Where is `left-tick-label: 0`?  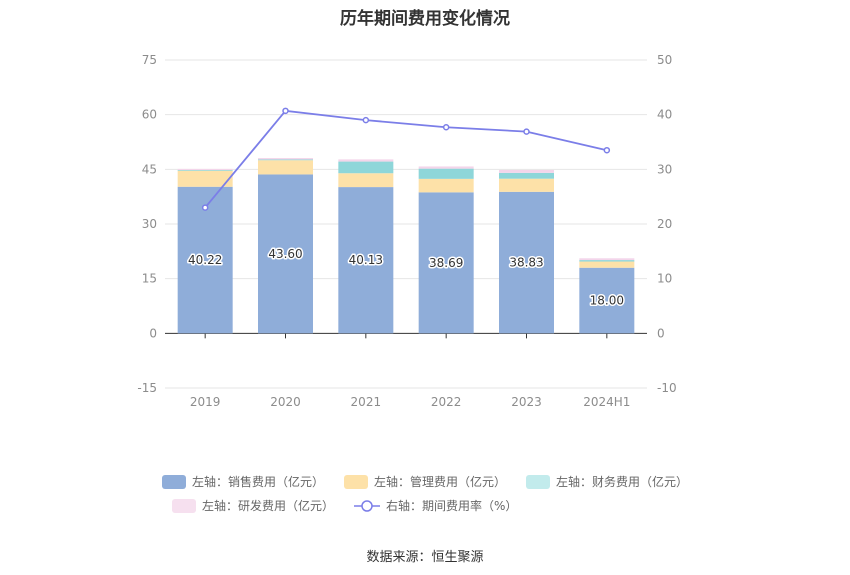 left-tick-label: 0 is located at coordinates (153, 333).